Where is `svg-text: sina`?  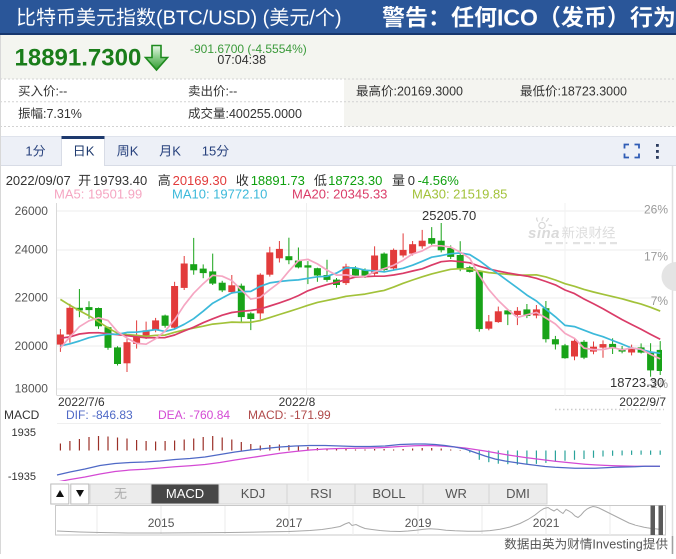 svg-text: sina is located at coordinates (544, 233).